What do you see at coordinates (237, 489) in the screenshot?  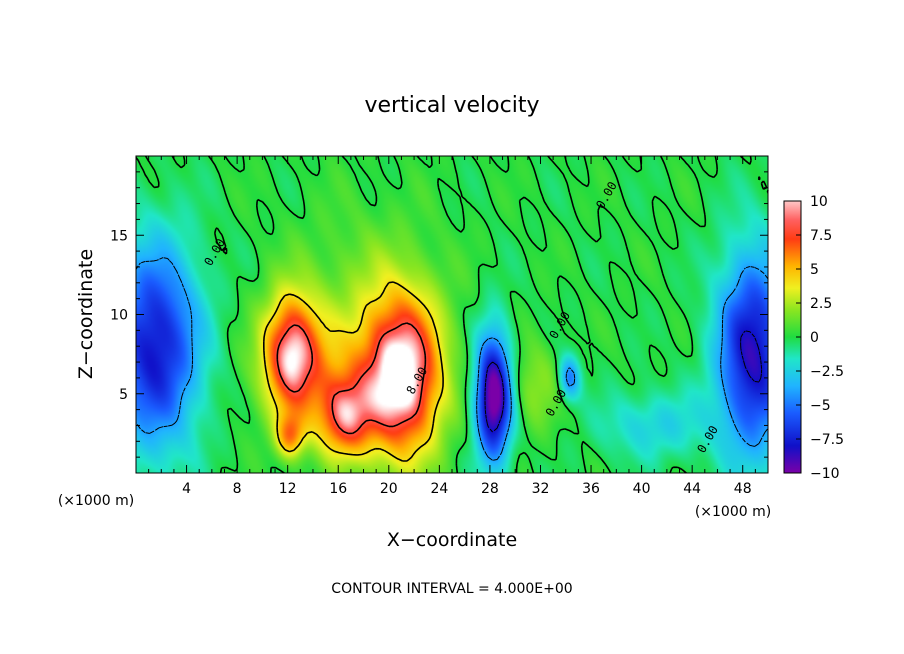 I see `x-tick-label: 8` at bounding box center [237, 489].